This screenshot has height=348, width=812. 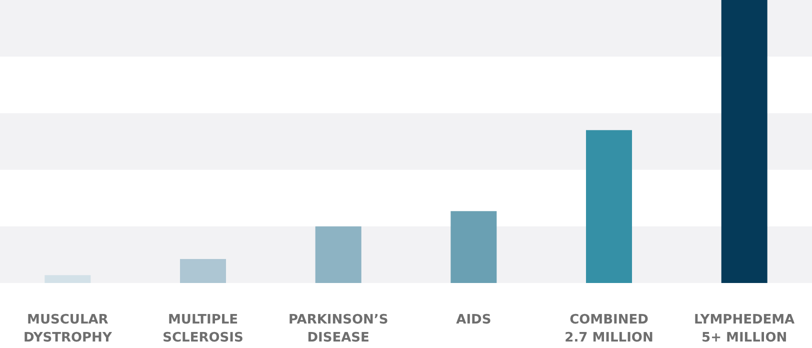 What do you see at coordinates (474, 320) in the screenshot?
I see `x-tick-label: AIDS` at bounding box center [474, 320].